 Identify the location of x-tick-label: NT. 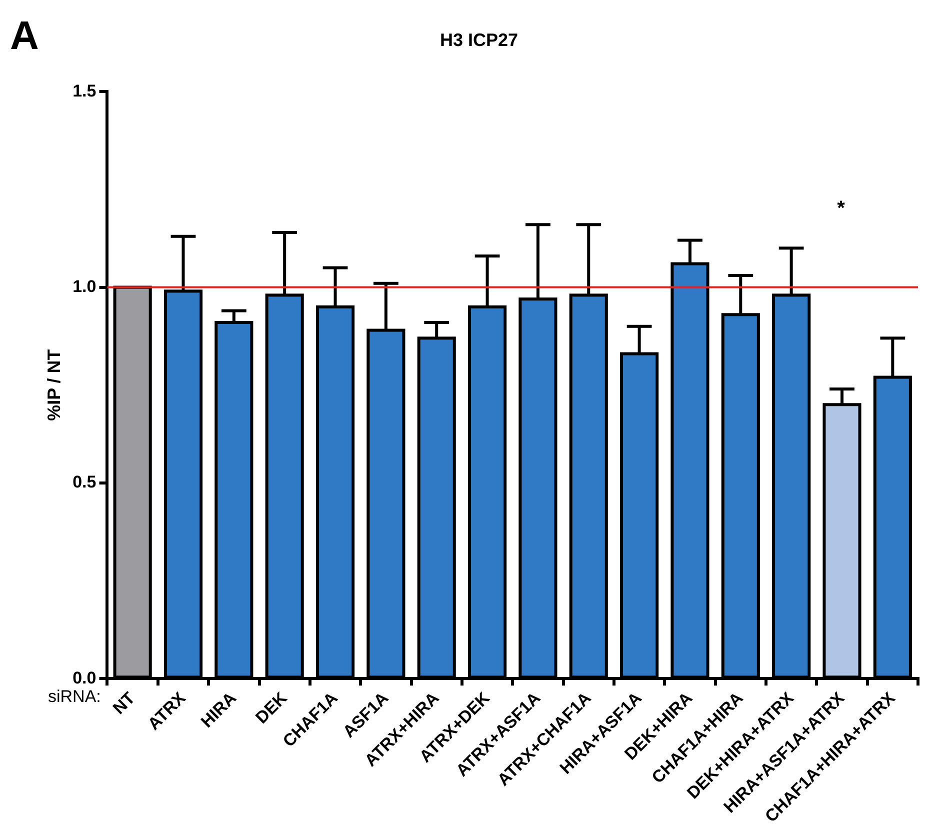
(124, 703).